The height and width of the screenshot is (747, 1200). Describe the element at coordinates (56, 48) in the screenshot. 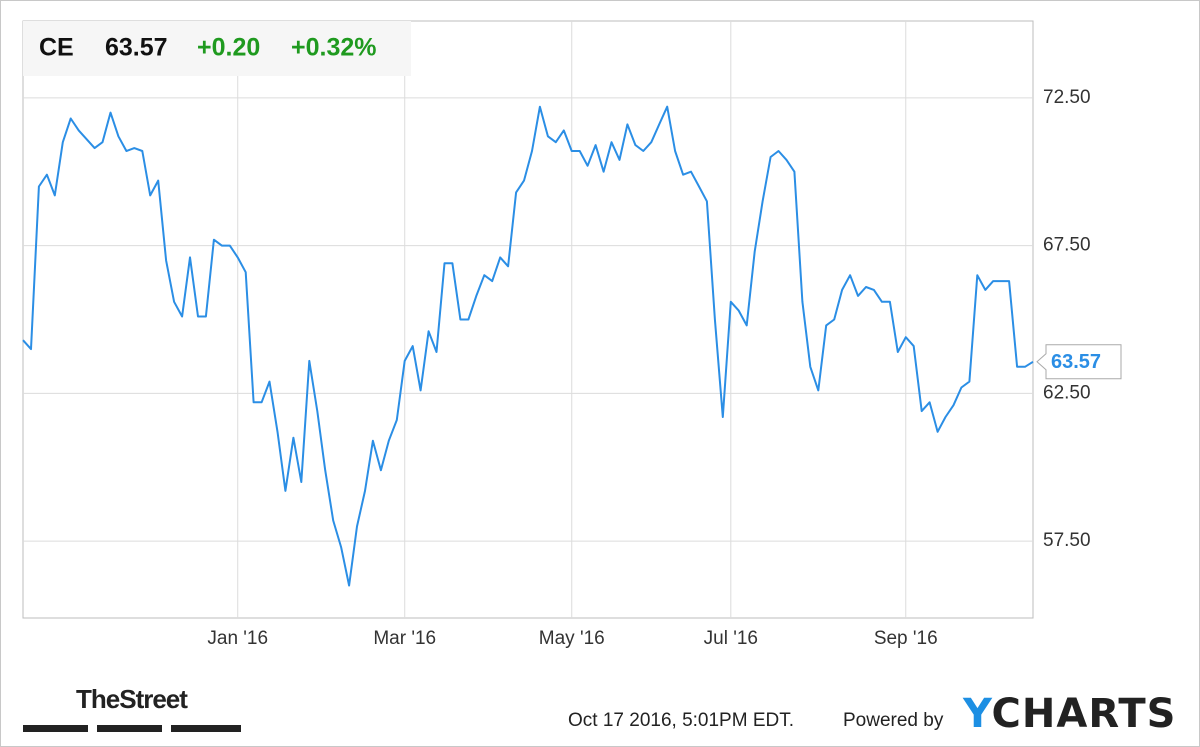

I see `ticker: CE` at that location.